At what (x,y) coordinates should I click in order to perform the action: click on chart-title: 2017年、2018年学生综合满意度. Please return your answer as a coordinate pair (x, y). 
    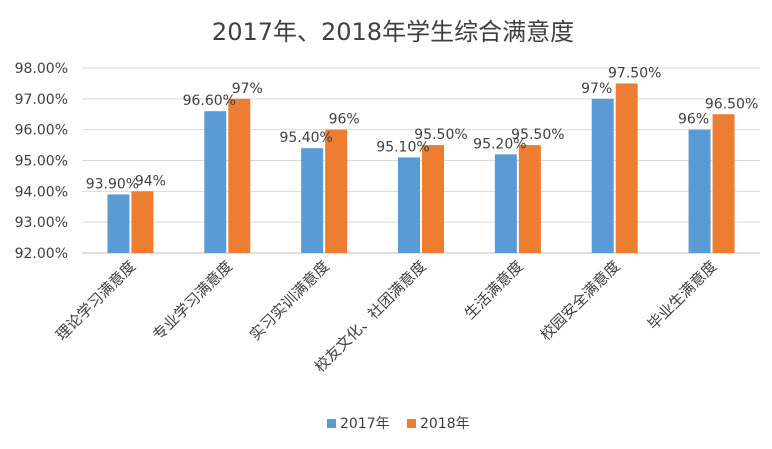
    Looking at the image, I should click on (393, 32).